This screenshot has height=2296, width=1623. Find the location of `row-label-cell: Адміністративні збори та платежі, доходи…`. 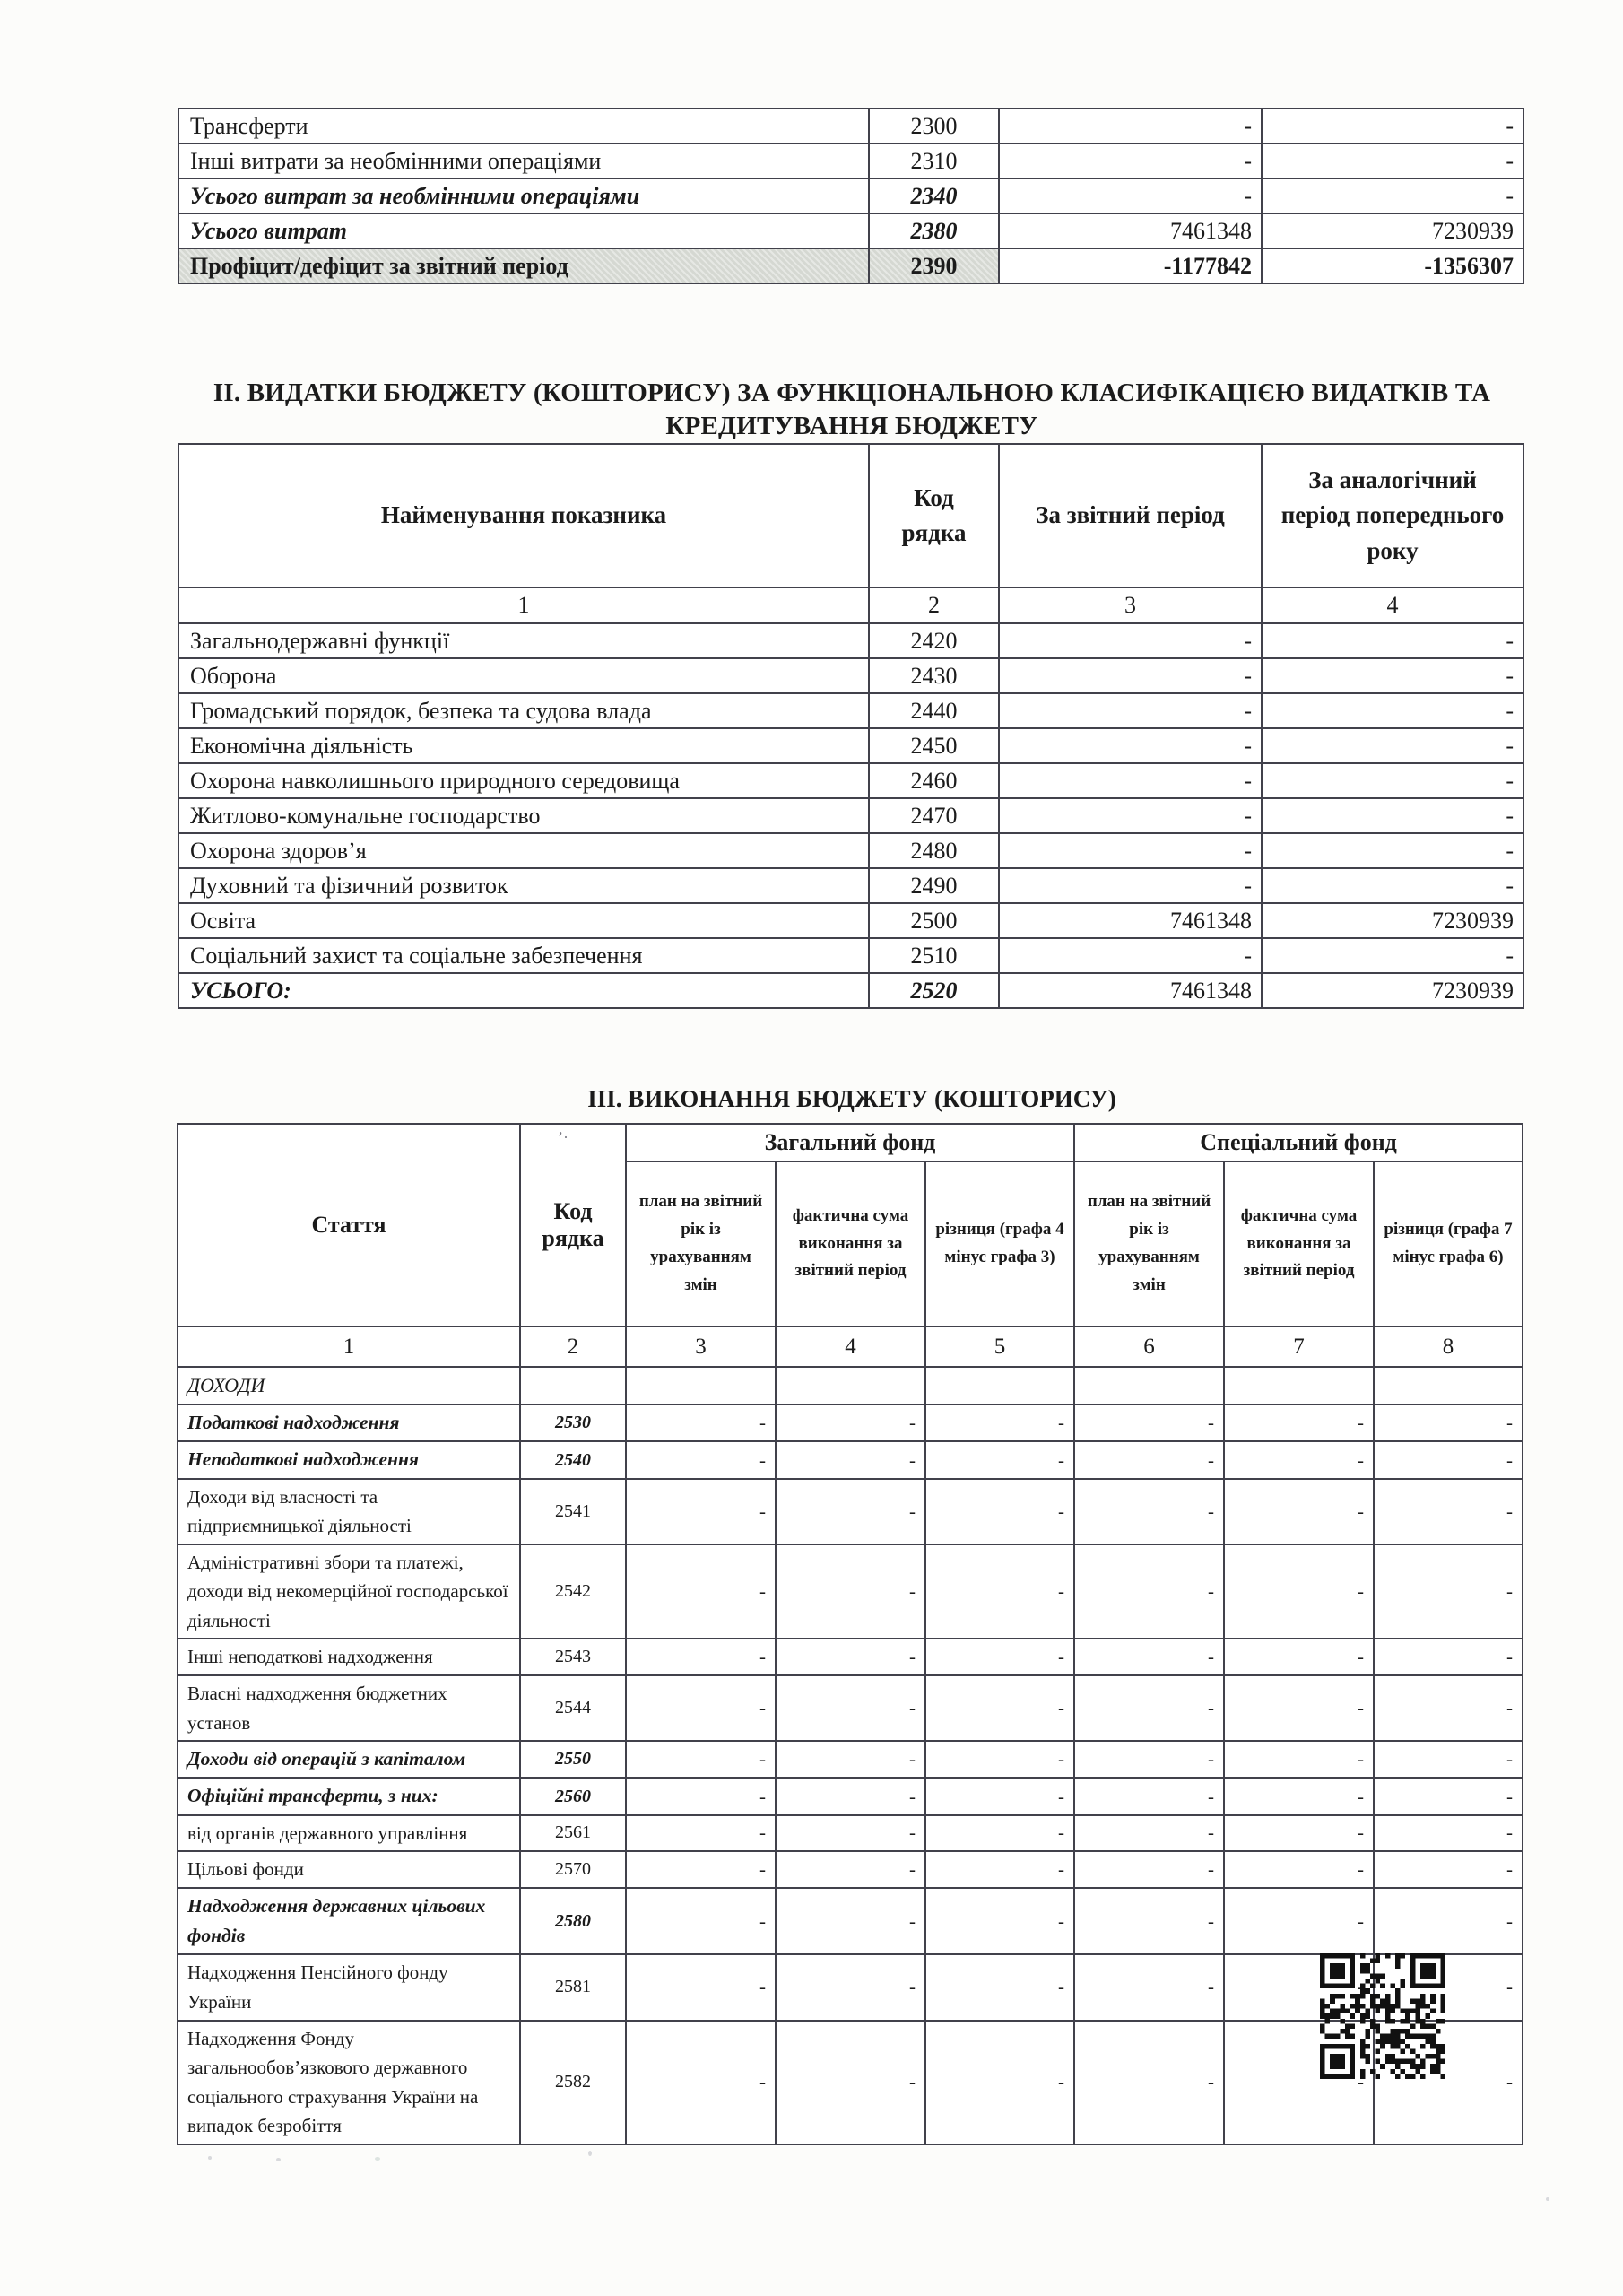

row-label-cell: Адміністративні збори та платежі, доходи… is located at coordinates (349, 1591).